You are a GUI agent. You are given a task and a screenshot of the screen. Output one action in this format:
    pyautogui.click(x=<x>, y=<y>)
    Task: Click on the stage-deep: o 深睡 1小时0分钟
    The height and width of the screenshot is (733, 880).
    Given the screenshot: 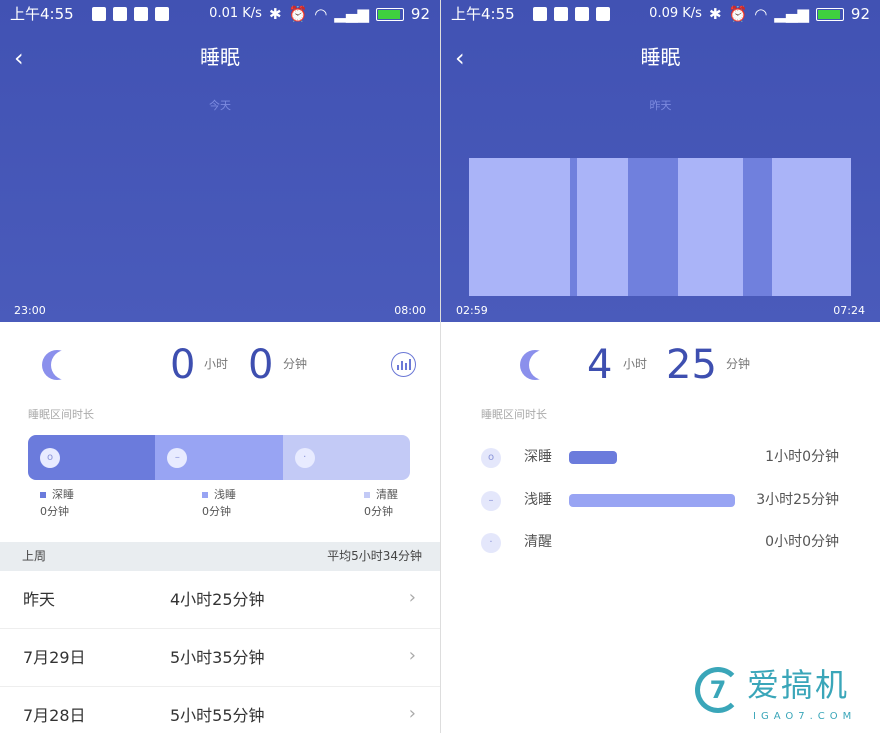 What is the action you would take?
    pyautogui.click(x=660, y=458)
    